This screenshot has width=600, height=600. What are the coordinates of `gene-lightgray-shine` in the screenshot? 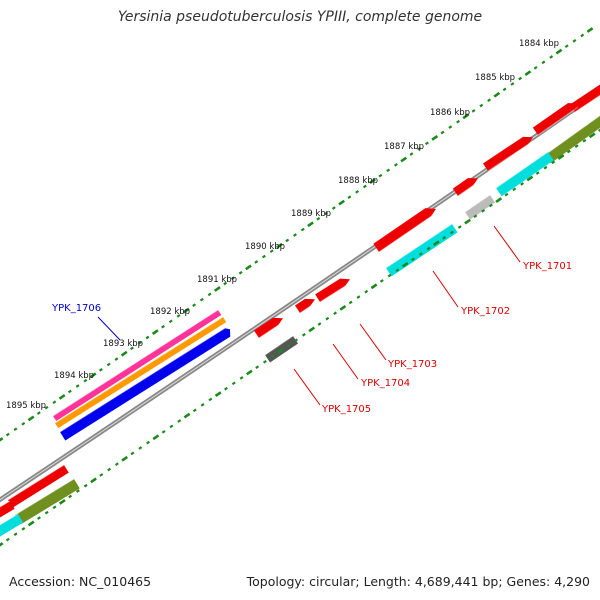 It's located at (477, 203).